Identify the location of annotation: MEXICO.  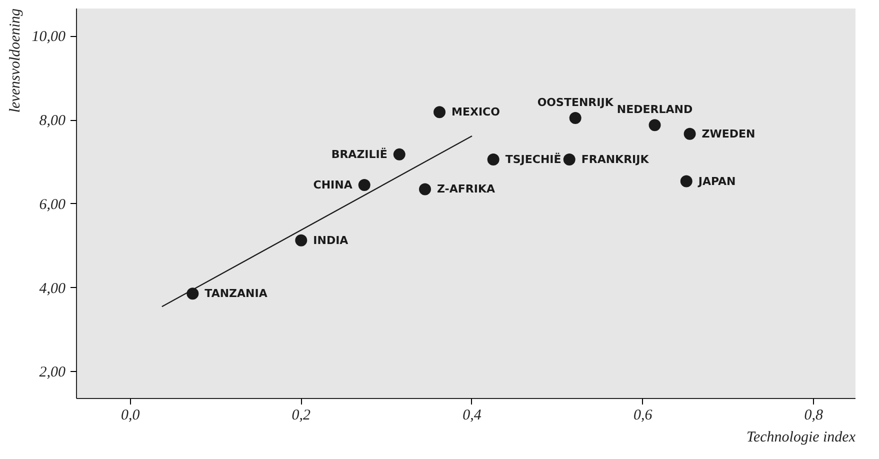
(476, 112).